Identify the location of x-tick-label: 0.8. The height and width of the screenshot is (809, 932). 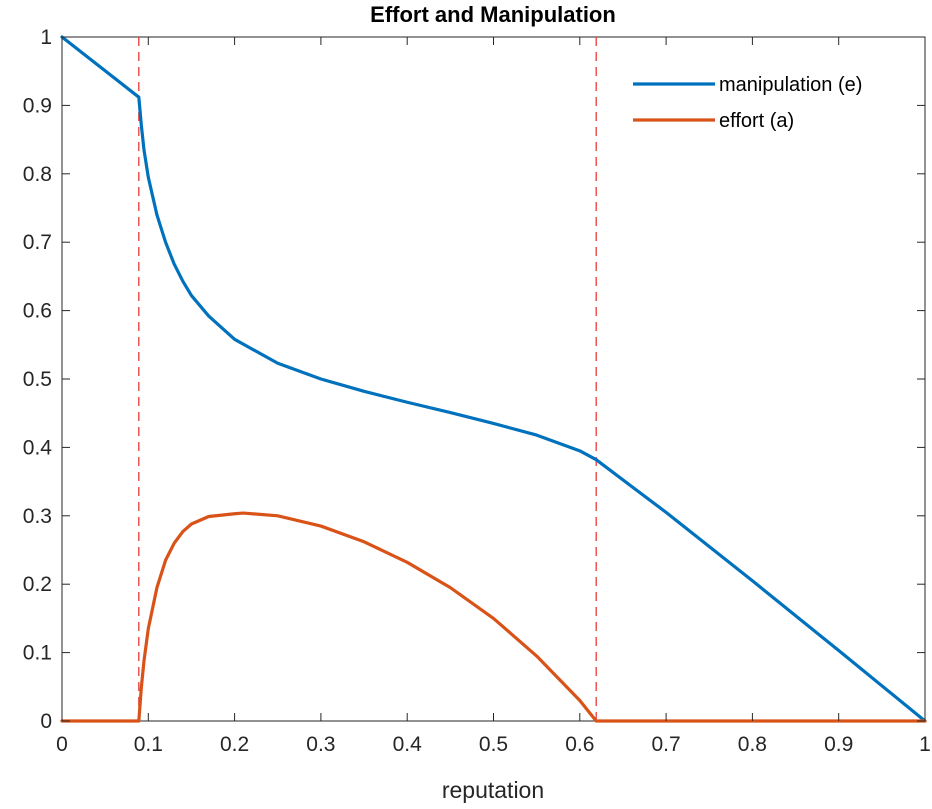
(752, 744).